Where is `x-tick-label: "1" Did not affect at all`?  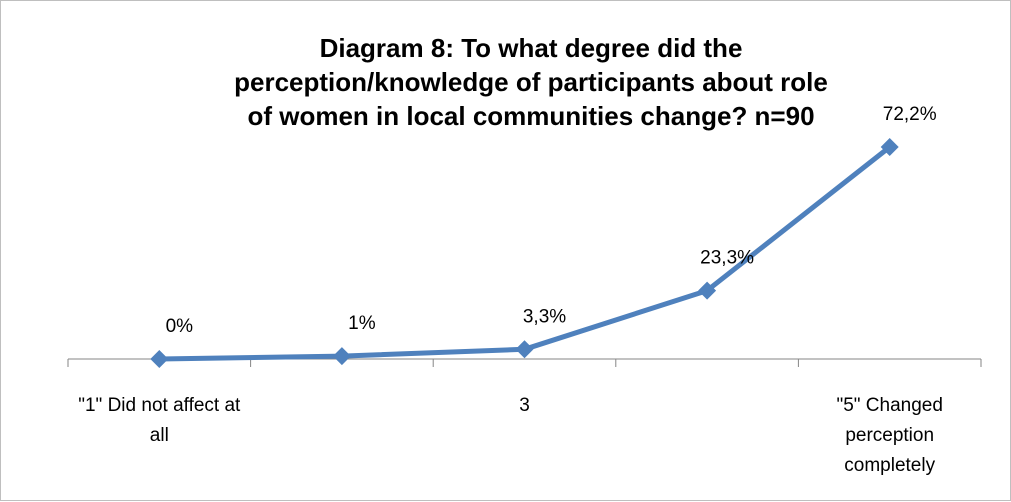
x-tick-label: "1" Did not affect at all is located at coordinates (159, 420).